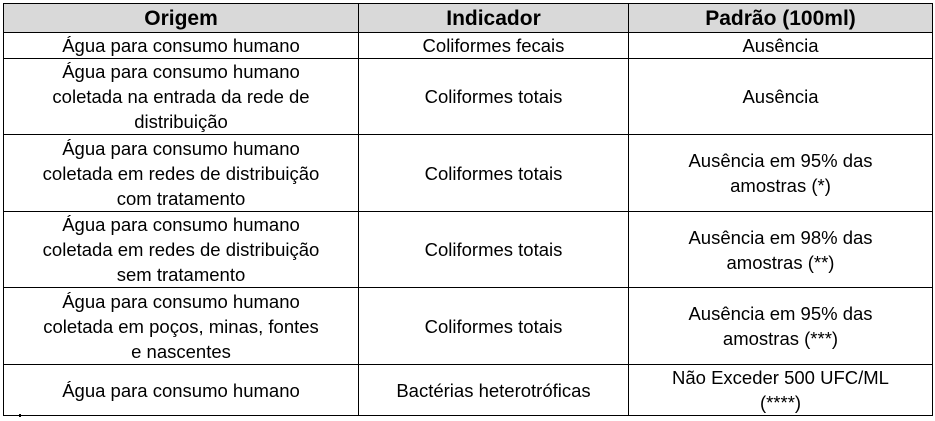 The image size is (935, 421). Describe the element at coordinates (780, 249) in the screenshot. I see `cell-padrao: Ausência em 98% das amostras (**)` at that location.